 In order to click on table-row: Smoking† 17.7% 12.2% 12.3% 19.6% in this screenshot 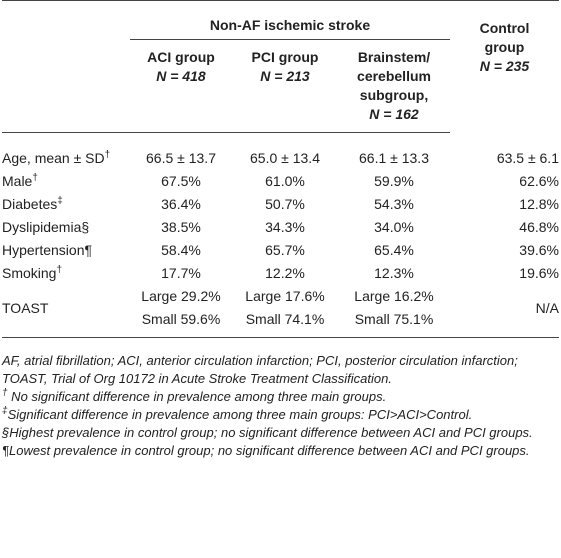, I will do `click(280, 273)`.